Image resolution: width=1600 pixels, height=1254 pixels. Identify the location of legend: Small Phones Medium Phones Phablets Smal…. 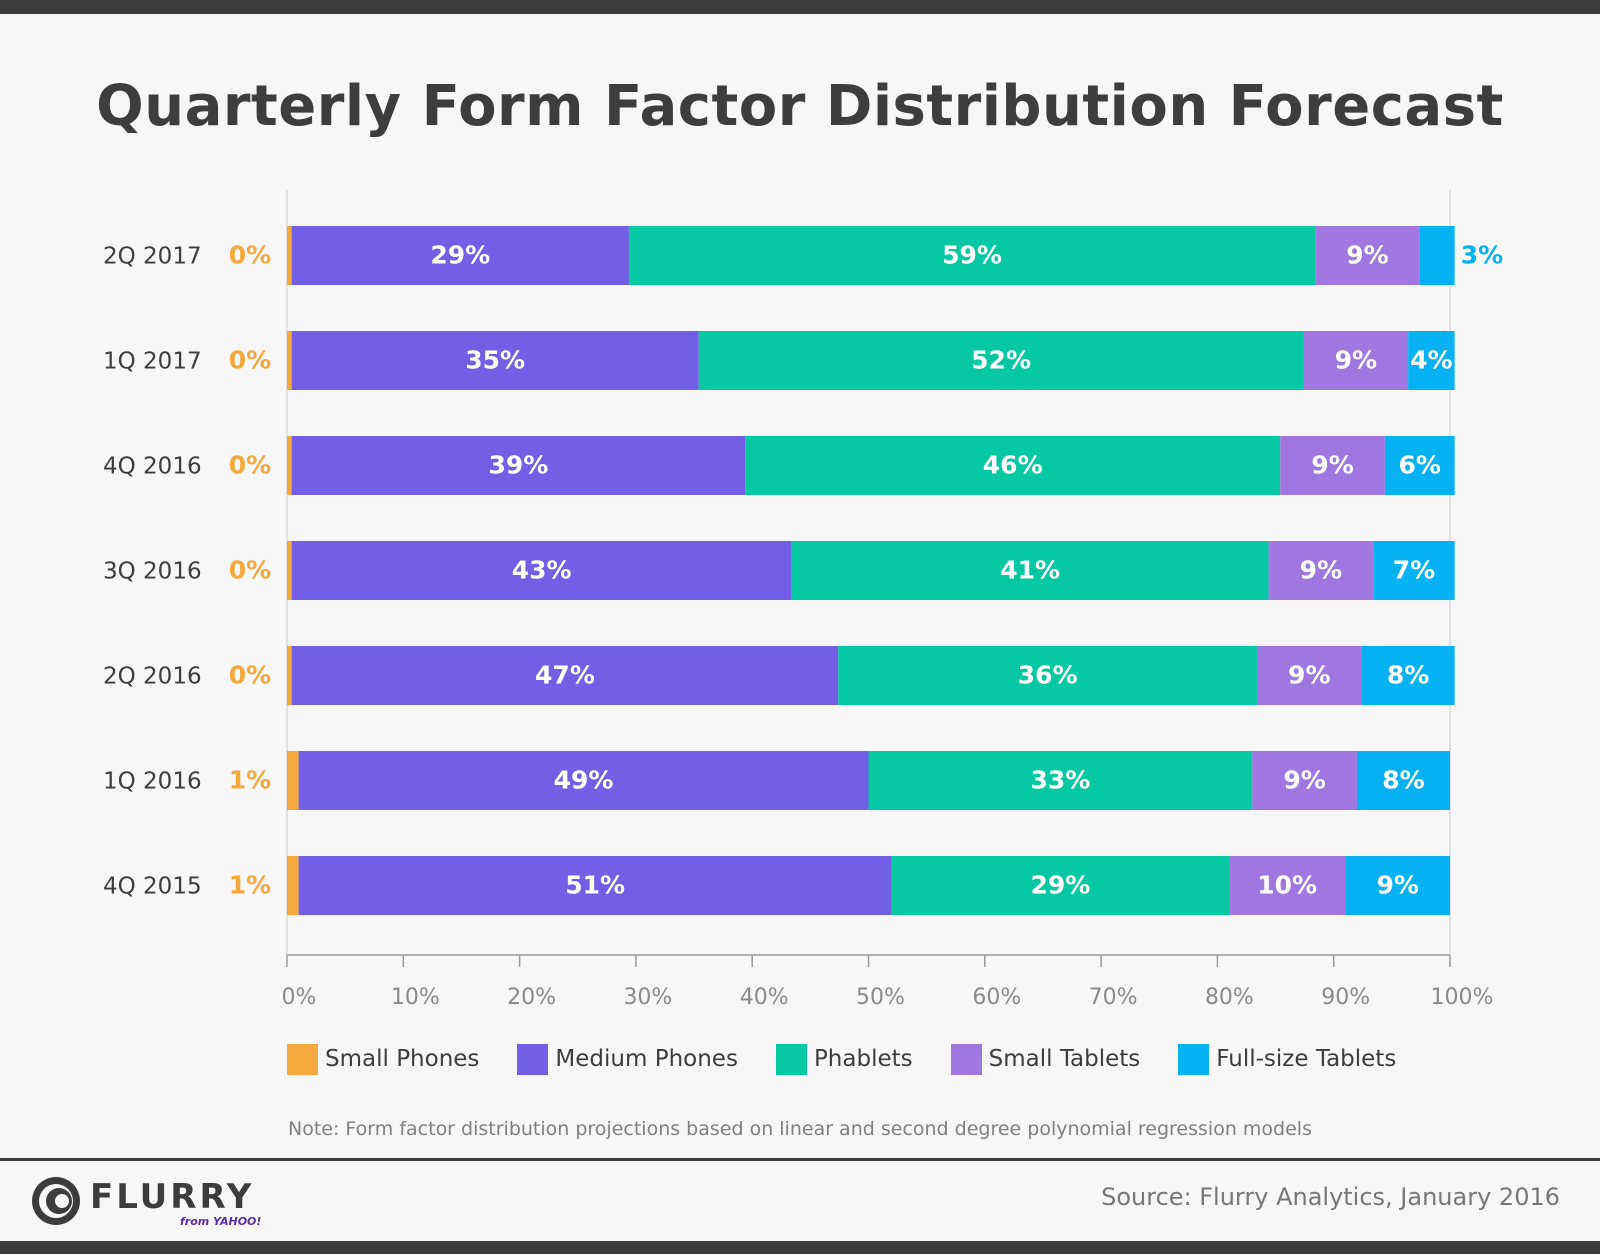
(860, 1059).